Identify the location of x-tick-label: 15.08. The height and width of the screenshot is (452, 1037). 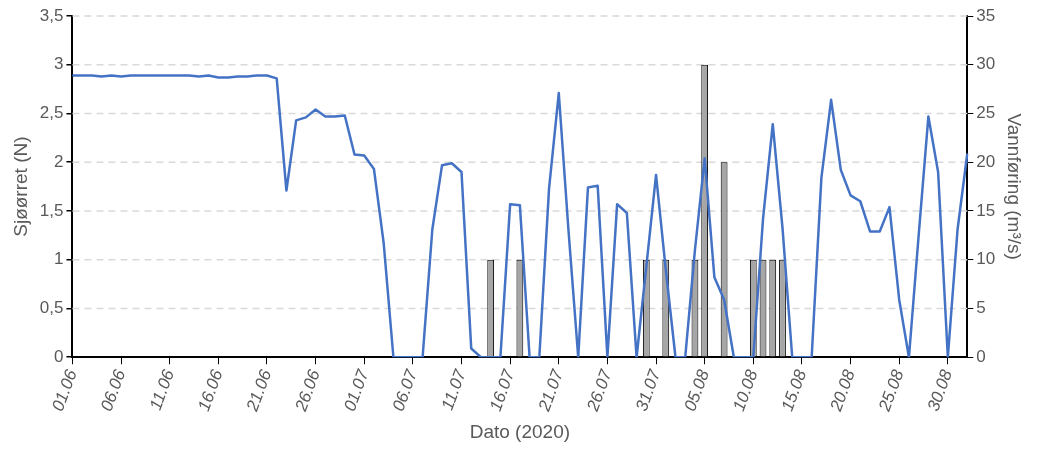
(794, 390).